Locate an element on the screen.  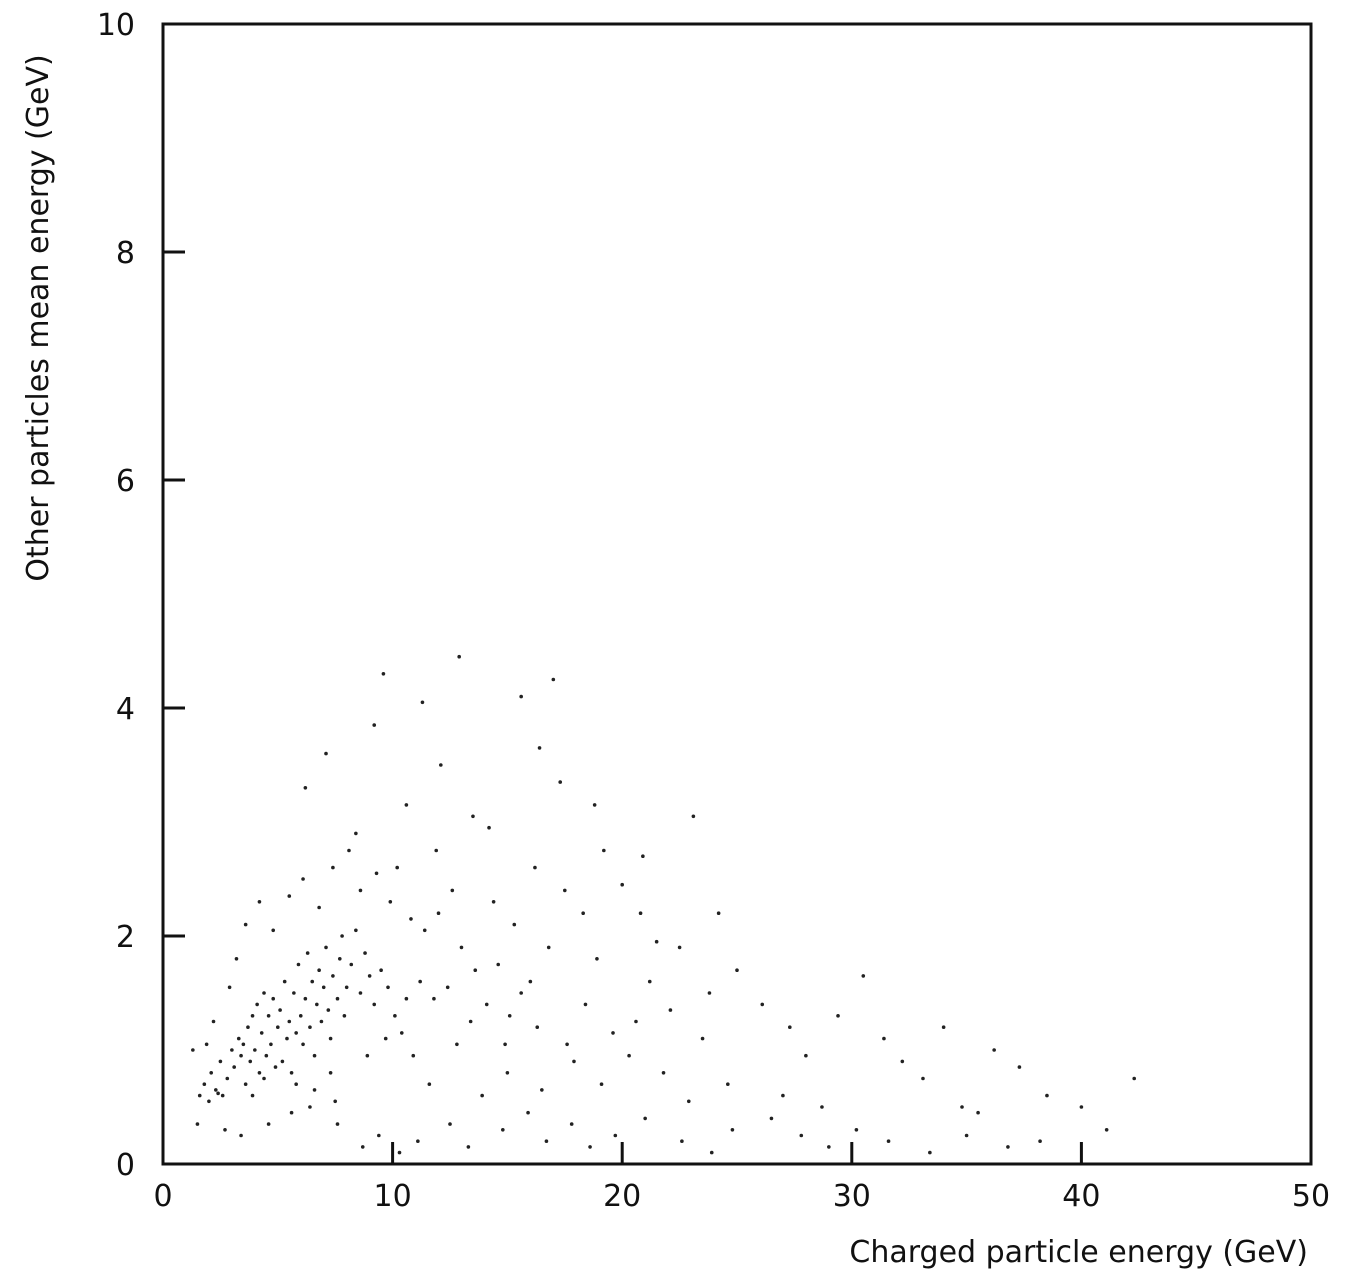
y-tick-label: 6 is located at coordinates (125, 481).